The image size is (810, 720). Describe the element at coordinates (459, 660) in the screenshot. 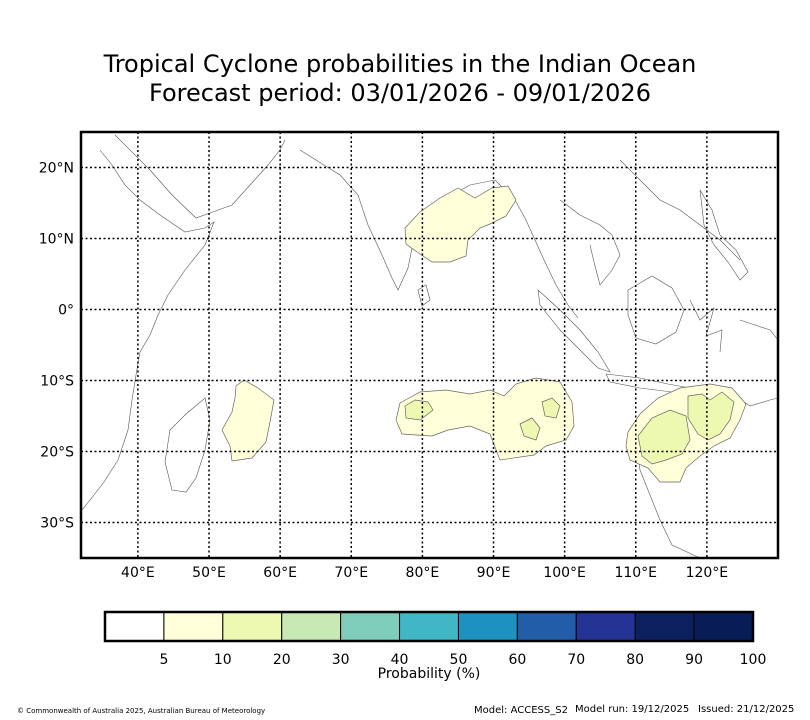

I see `colorbar-tick-label: 50` at that location.